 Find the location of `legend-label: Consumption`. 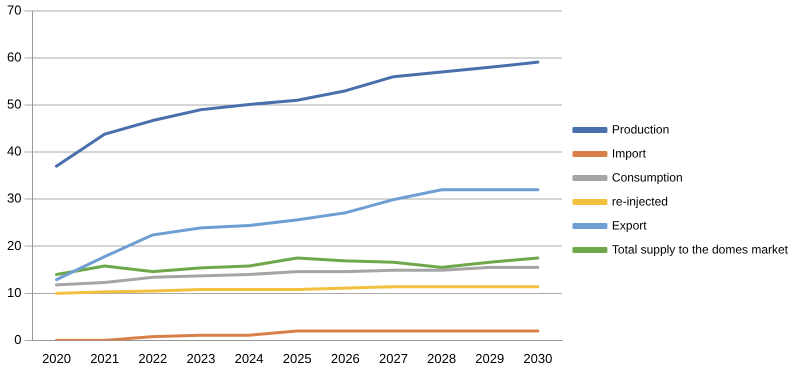

legend-label: Consumption is located at coordinates (647, 177).